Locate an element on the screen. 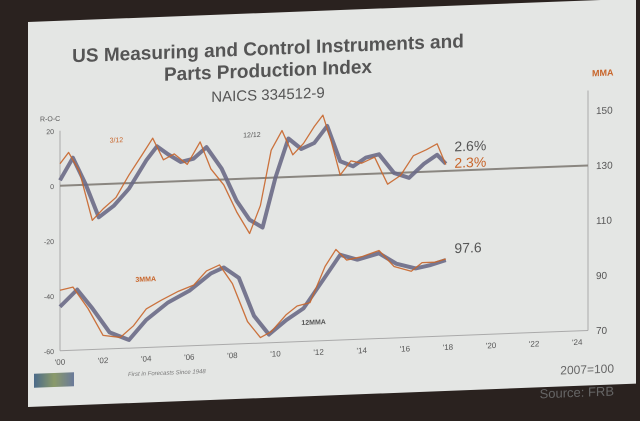 This screenshot has height=421, width=640. x-tick-label: '02 is located at coordinates (103, 360).